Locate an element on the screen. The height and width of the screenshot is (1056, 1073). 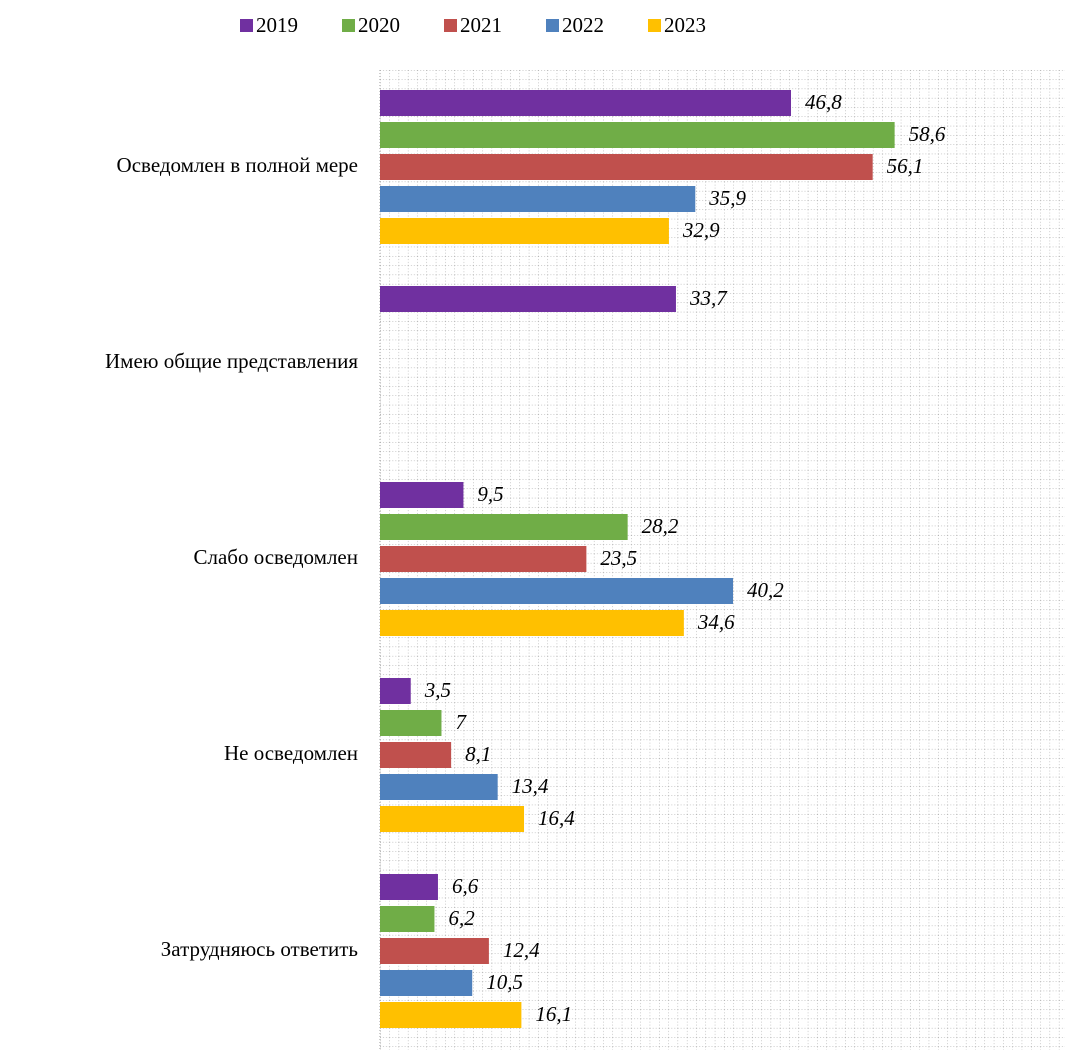
value-label: 3,5 is located at coordinates (437, 690).